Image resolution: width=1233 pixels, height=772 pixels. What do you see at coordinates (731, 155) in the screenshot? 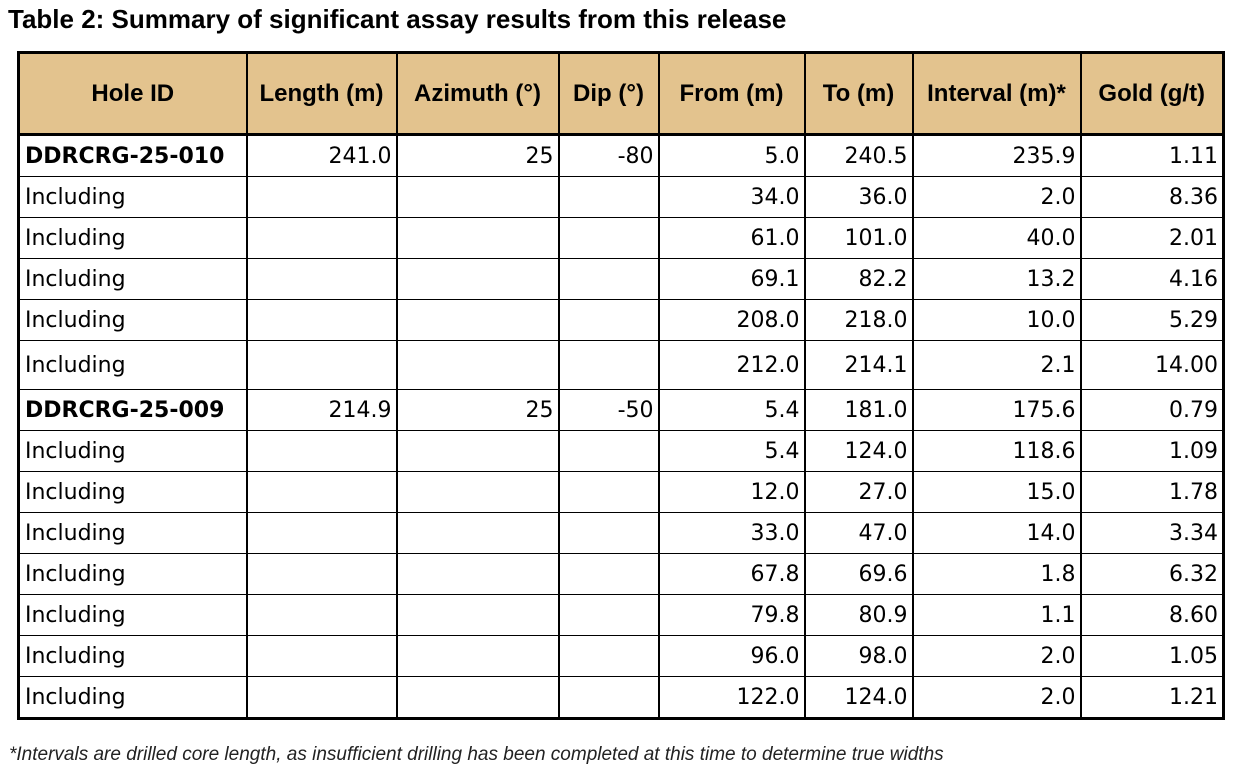
I see `cell-from: 5.0` at bounding box center [731, 155].